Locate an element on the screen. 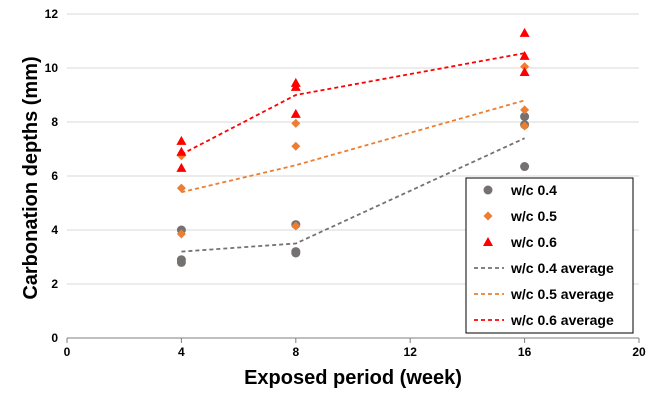 This screenshot has height=402, width=661. y-tick-label: 0 is located at coordinates (54, 338).